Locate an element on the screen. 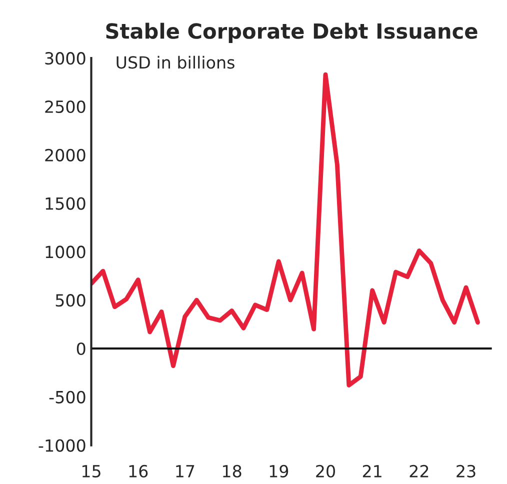 The height and width of the screenshot is (484, 507). x-tick-label: 20 is located at coordinates (325, 471).